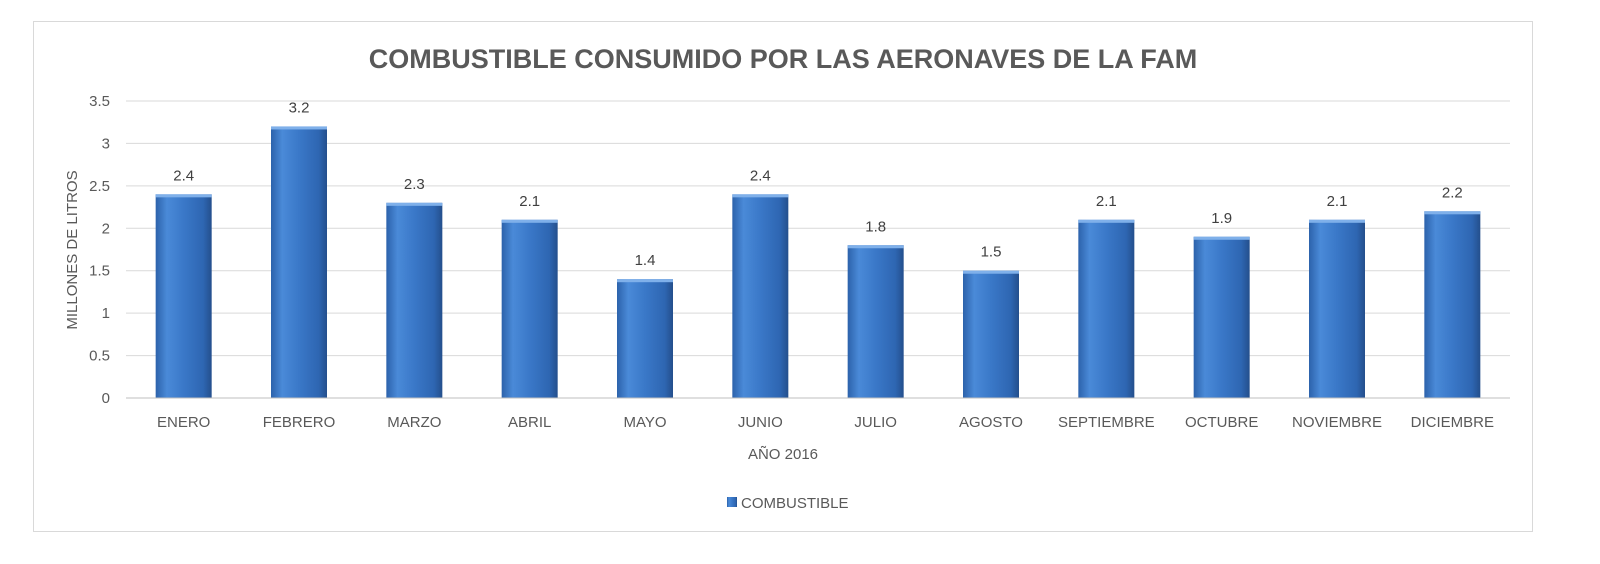  I want to click on x-tick-label: MARZO, so click(414, 422).